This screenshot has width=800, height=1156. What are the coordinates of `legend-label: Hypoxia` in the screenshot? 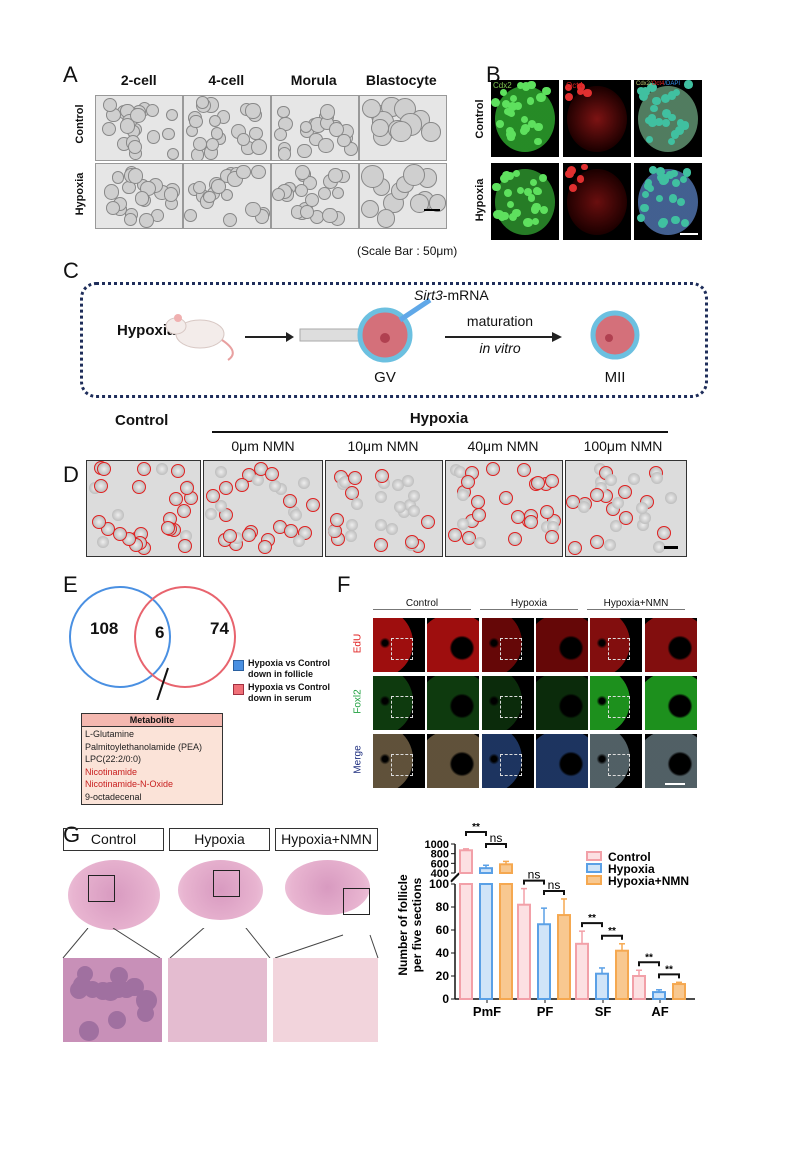 It's located at (631, 869).